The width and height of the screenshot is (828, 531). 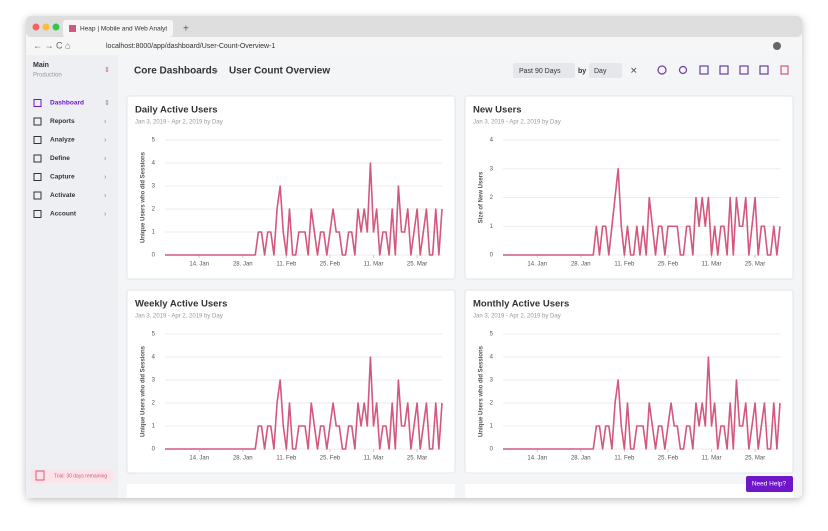 I want to click on breadcrumb-current: User Count Overview, so click(x=279, y=71).